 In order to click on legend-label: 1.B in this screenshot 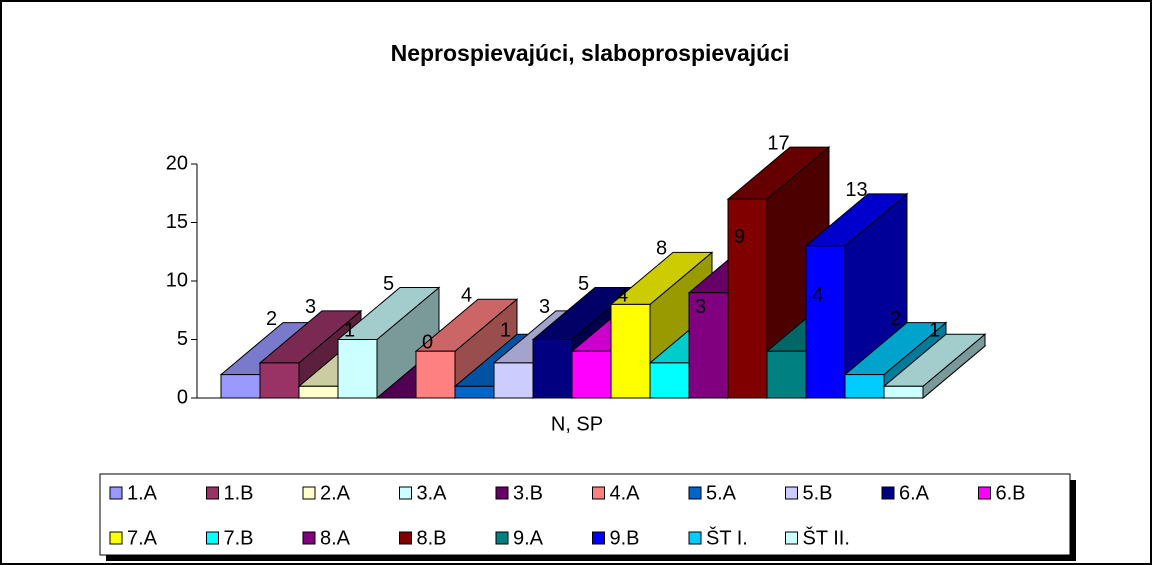, I will do `click(239, 493)`.